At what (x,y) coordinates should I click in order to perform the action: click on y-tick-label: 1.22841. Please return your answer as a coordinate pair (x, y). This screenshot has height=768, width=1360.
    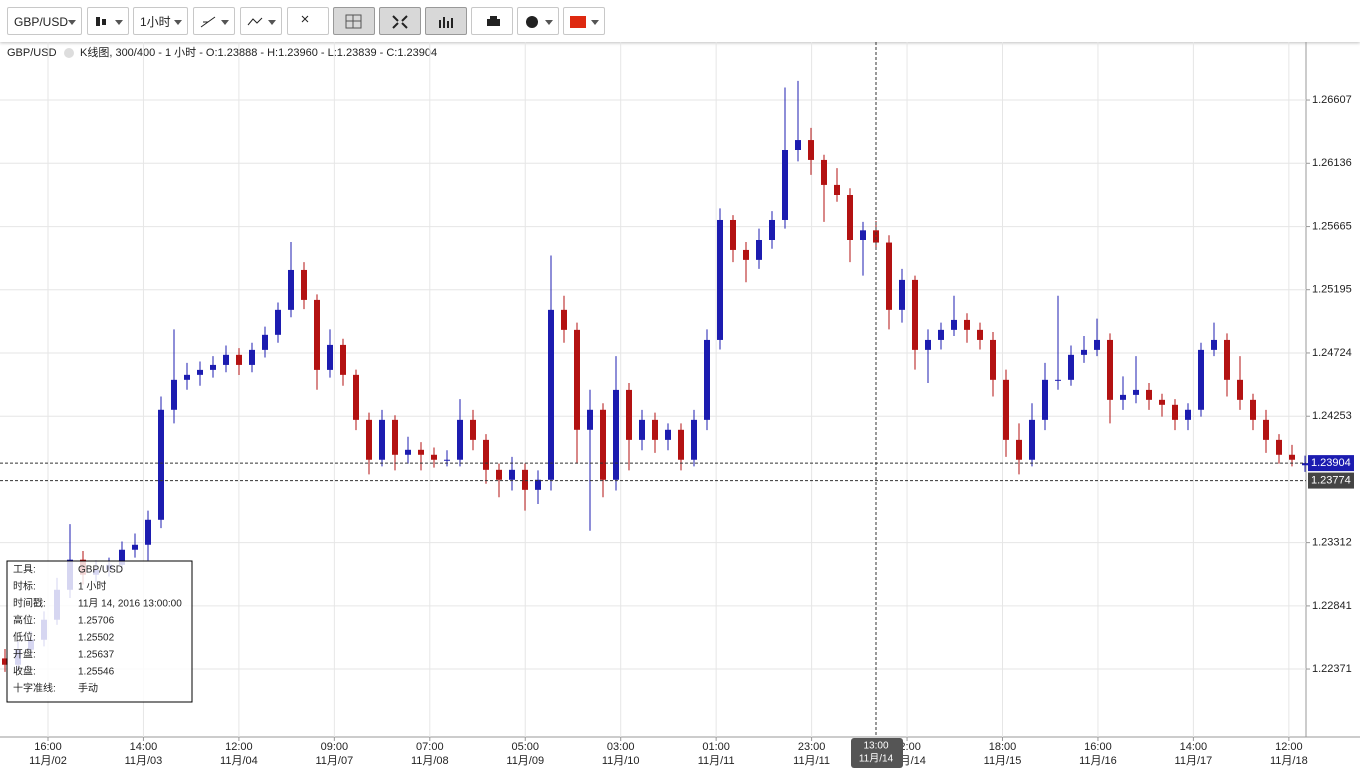
    Looking at the image, I should click on (1332, 606).